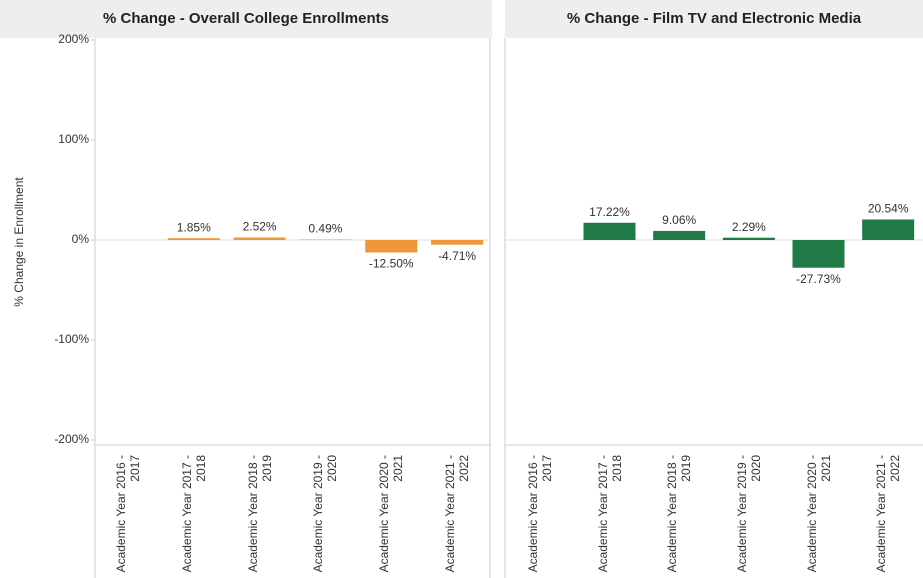  What do you see at coordinates (749, 227) in the screenshot?
I see `data-label: 2.29%` at bounding box center [749, 227].